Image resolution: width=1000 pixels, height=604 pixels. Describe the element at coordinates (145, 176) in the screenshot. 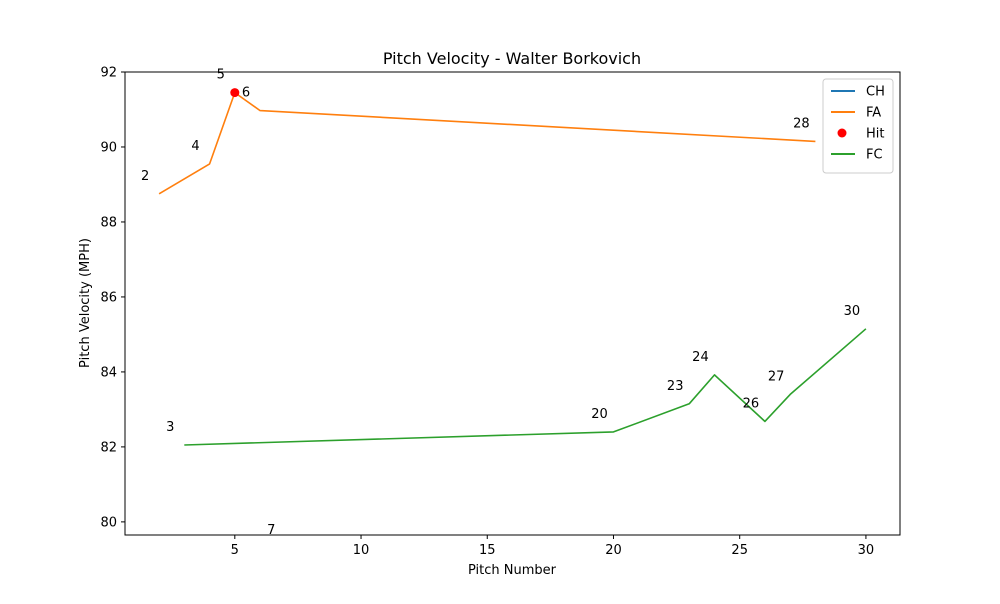

I see `pitch-number-label: 2` at that location.